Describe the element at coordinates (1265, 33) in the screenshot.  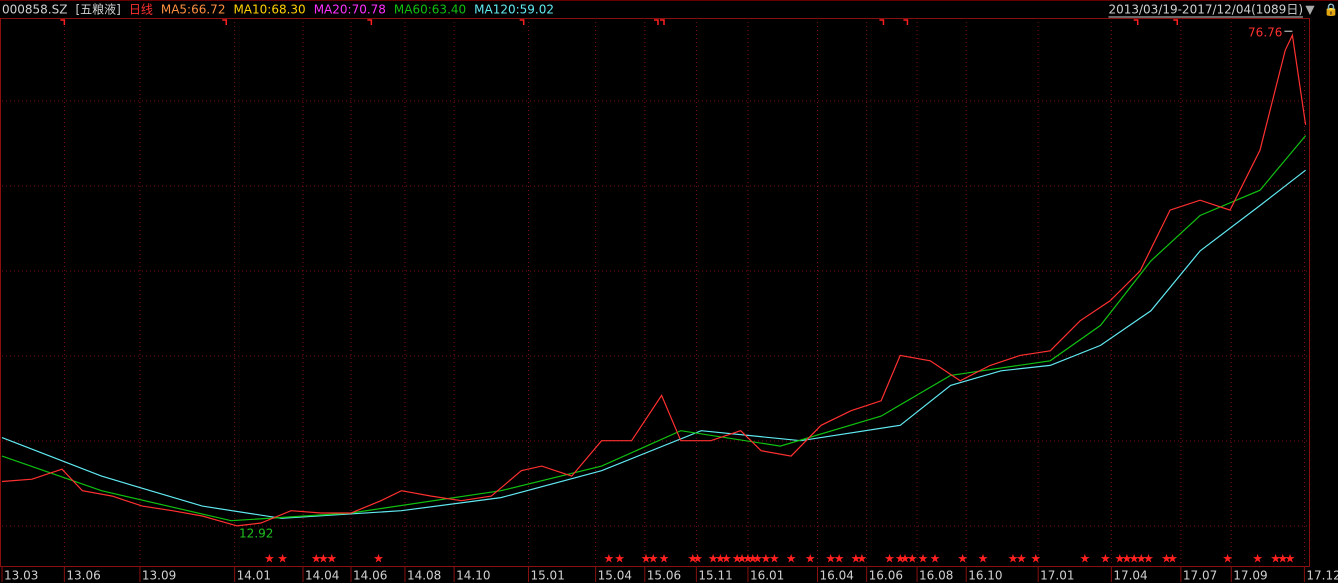
I see `annotation: 76.76` at that location.